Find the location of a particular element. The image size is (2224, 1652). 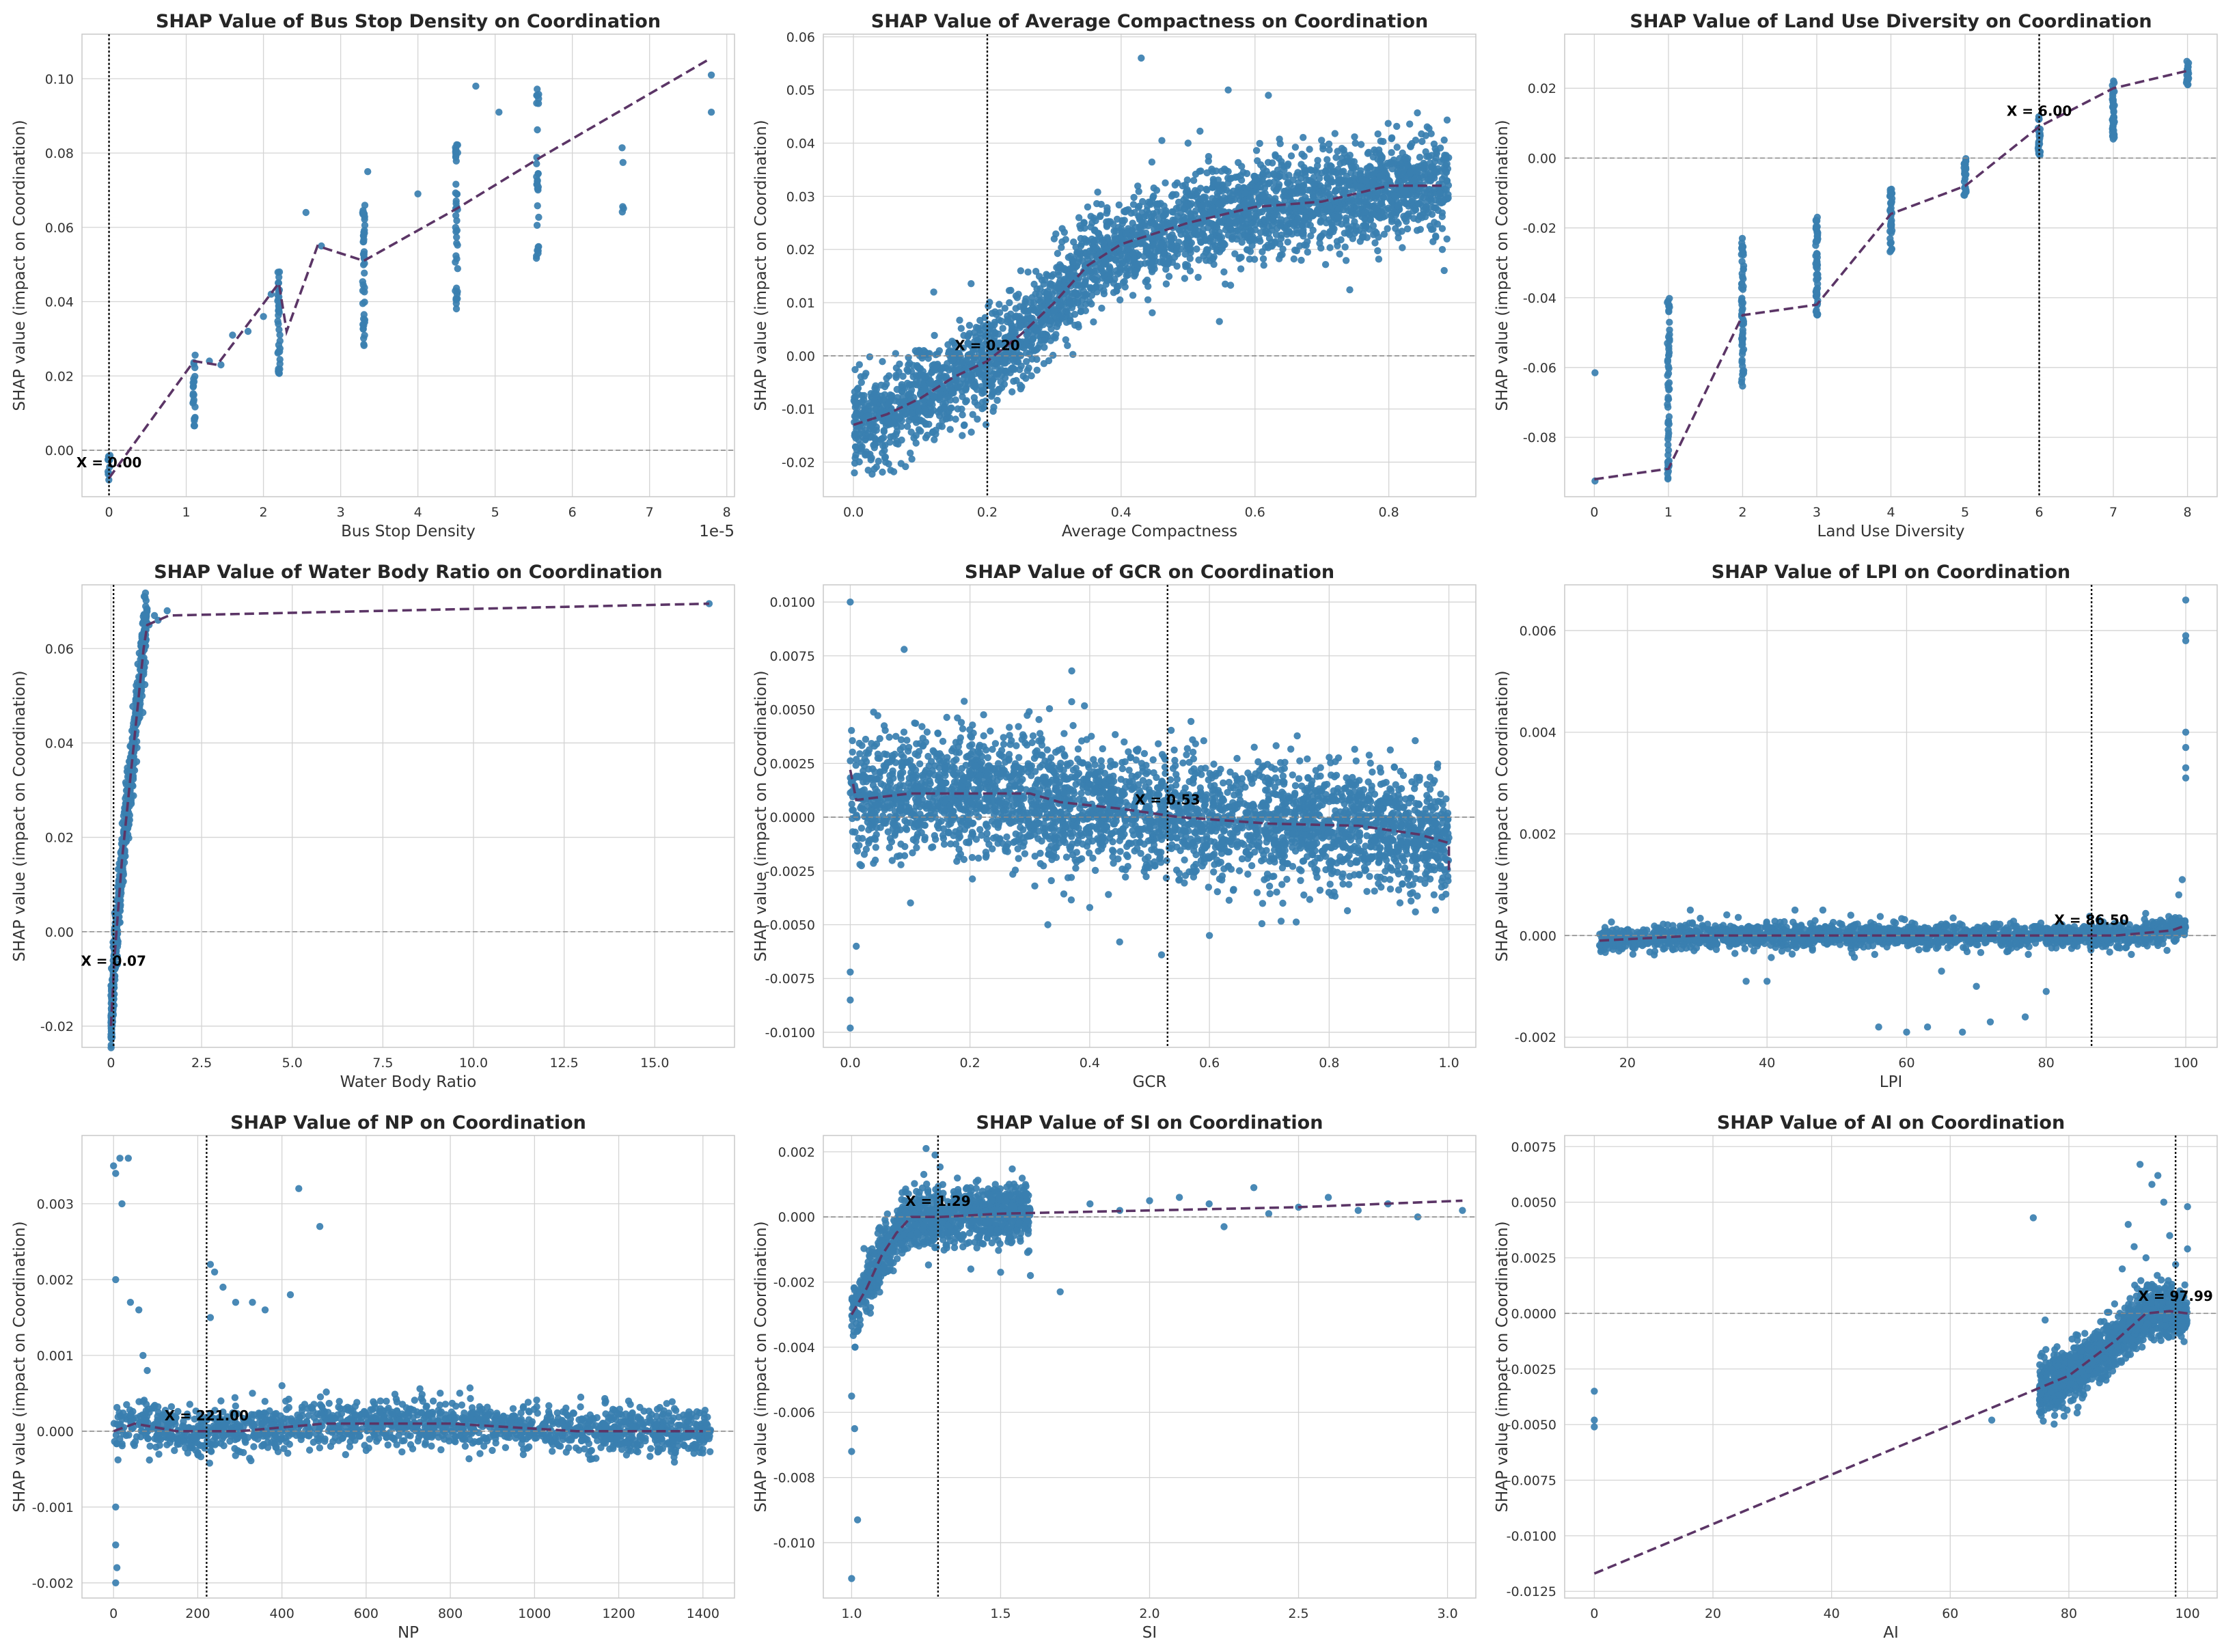

x-axis-label: Bus Stop Density is located at coordinates (408, 531).